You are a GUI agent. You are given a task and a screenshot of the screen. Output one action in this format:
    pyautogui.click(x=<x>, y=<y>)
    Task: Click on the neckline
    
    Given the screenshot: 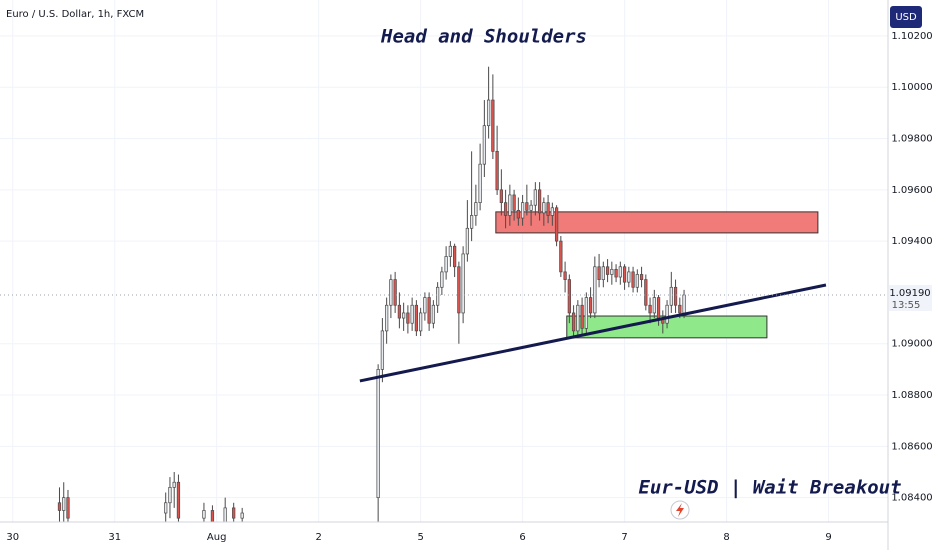 What is the action you would take?
    pyautogui.click(x=593, y=333)
    